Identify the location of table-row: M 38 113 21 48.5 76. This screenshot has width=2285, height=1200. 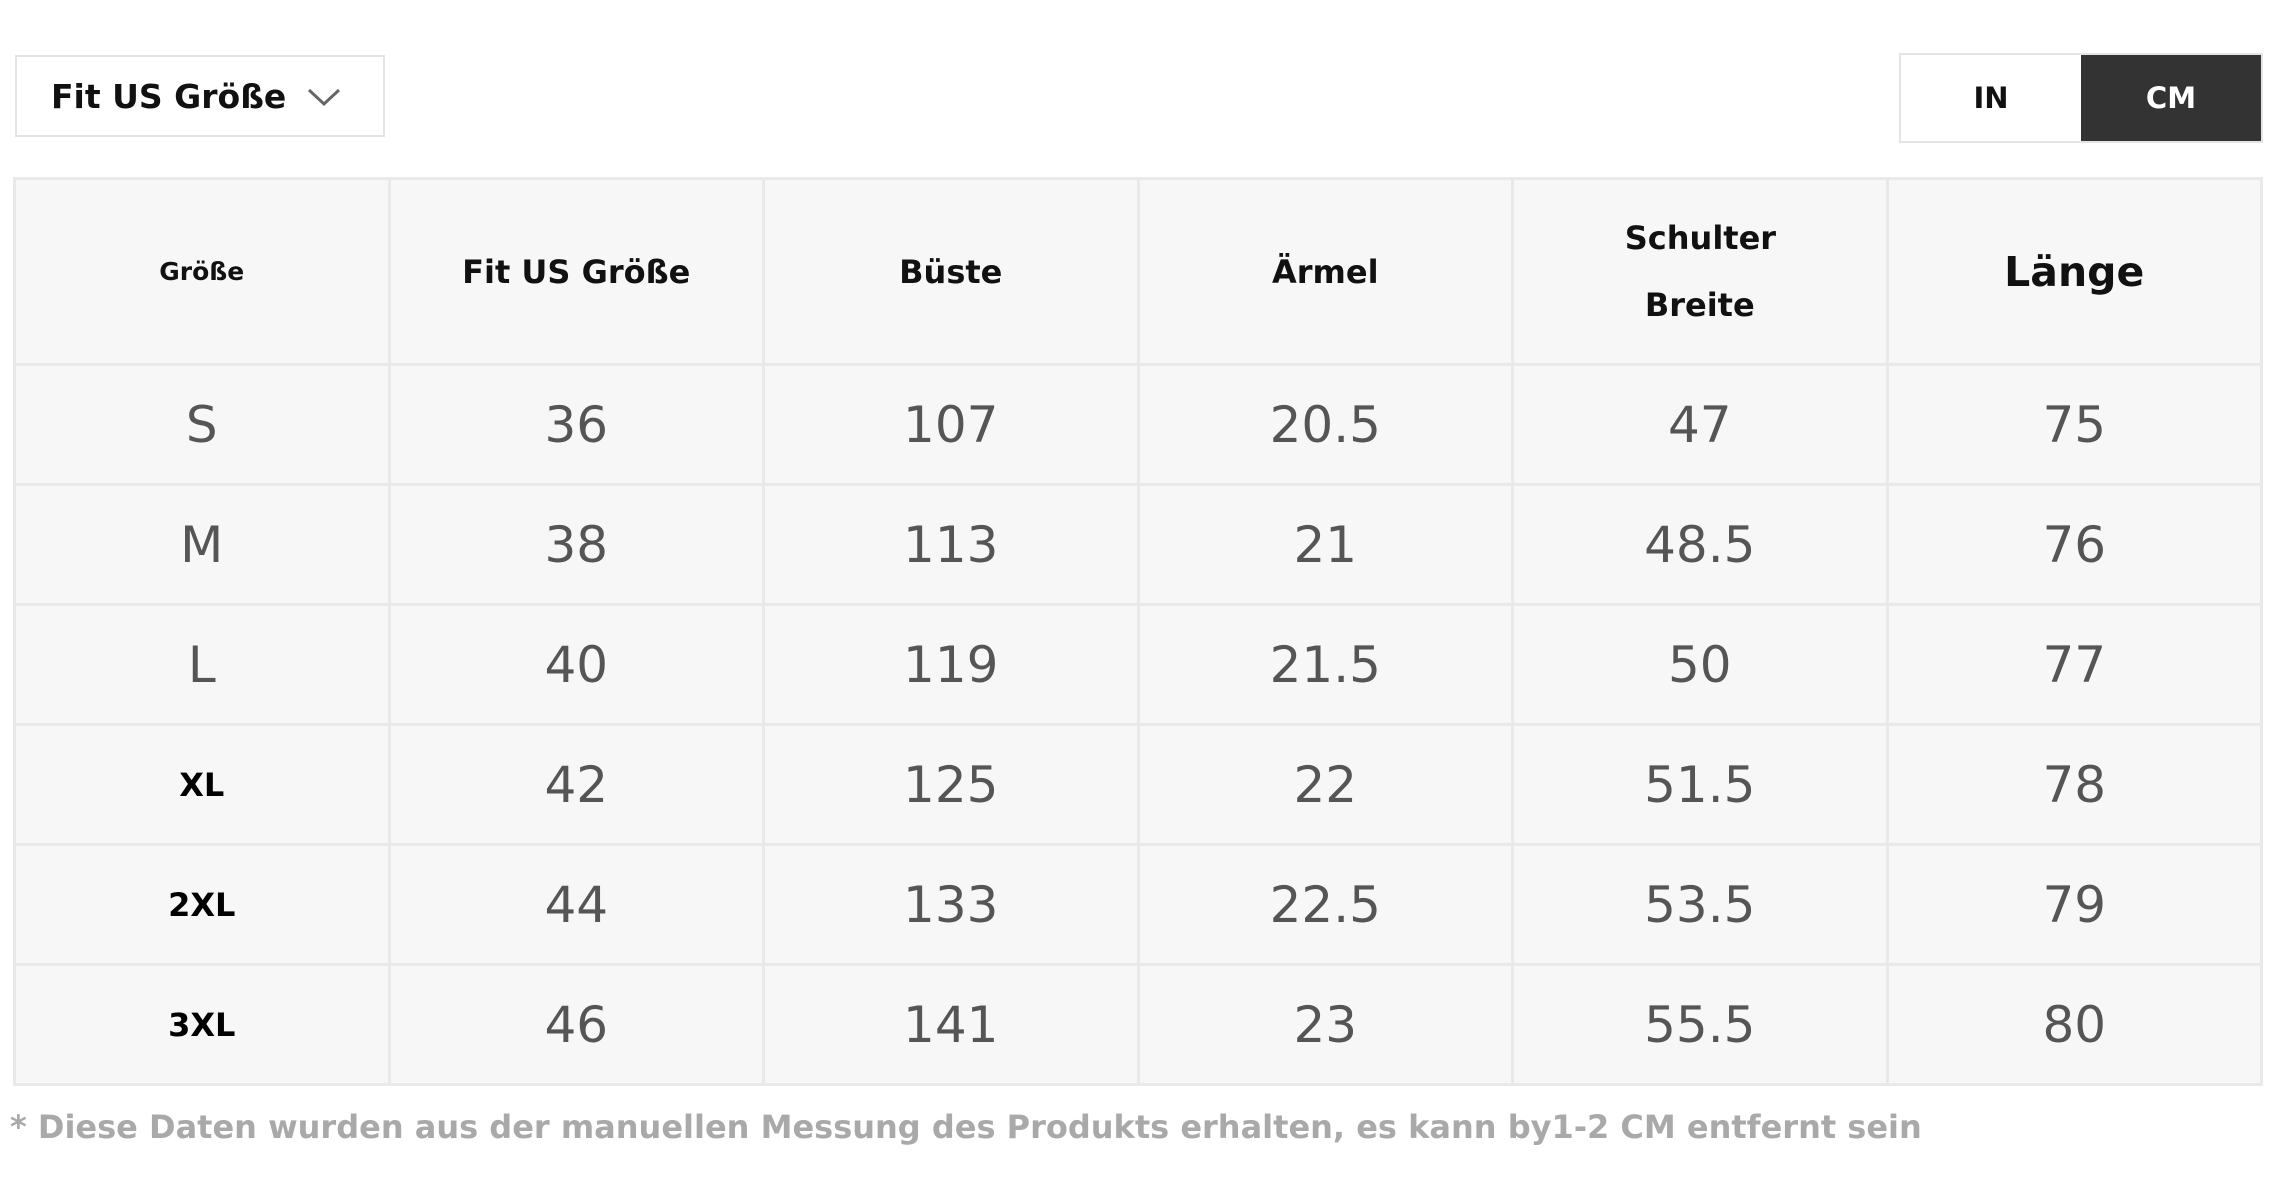
(1138, 544).